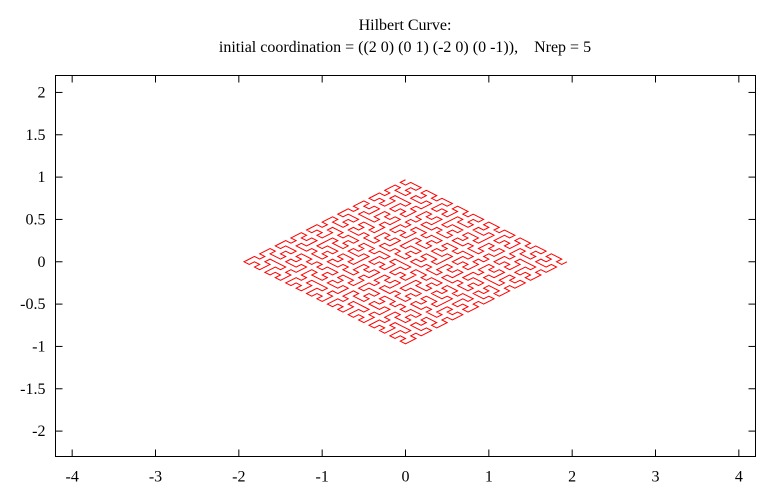 The image size is (777, 497). Describe the element at coordinates (405, 25) in the screenshot. I see `chart-title: Hilbert Curve:` at that location.